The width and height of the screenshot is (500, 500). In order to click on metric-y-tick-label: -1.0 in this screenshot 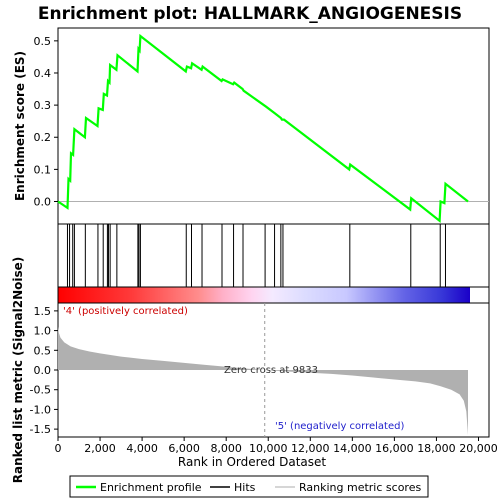, I will do `click(40, 409)`.